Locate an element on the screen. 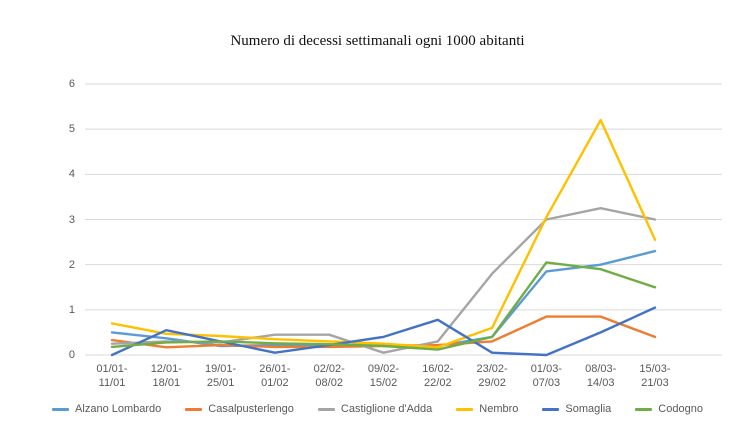 The width and height of the screenshot is (755, 438). x-axis-tick-9: 01/03- 07/03 is located at coordinates (546, 376).